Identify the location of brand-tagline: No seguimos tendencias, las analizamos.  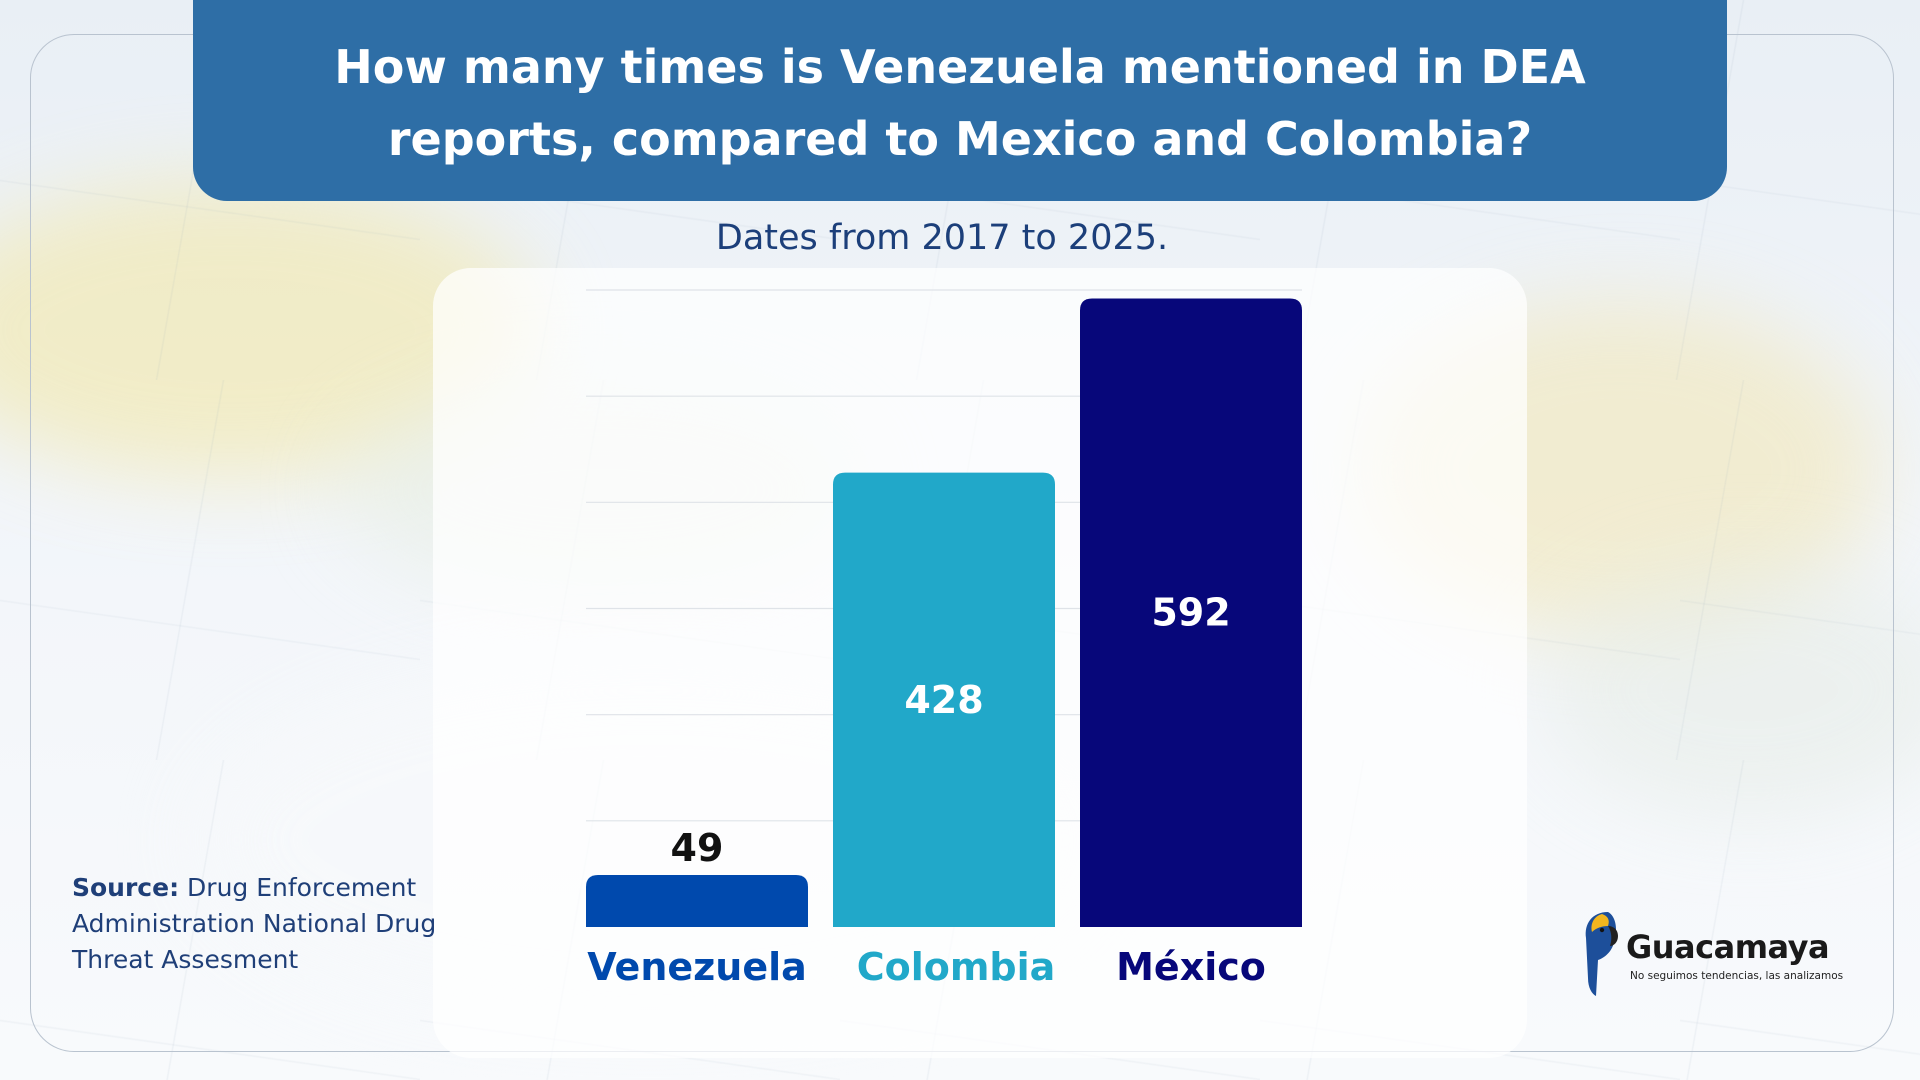
(1737, 976).